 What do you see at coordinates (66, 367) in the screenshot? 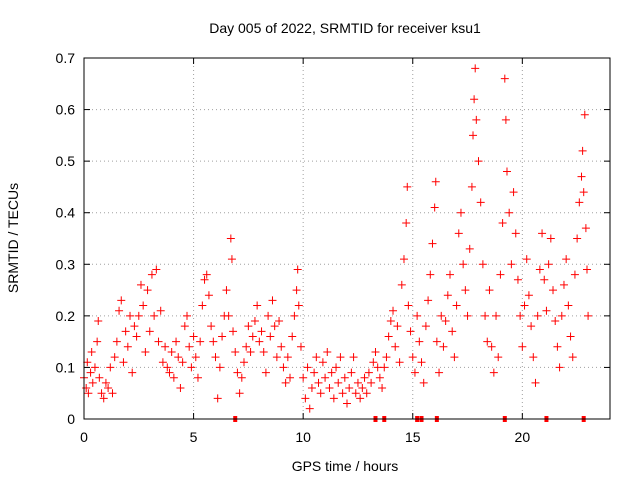
I see `y-tick-label: 0.1` at bounding box center [66, 367].